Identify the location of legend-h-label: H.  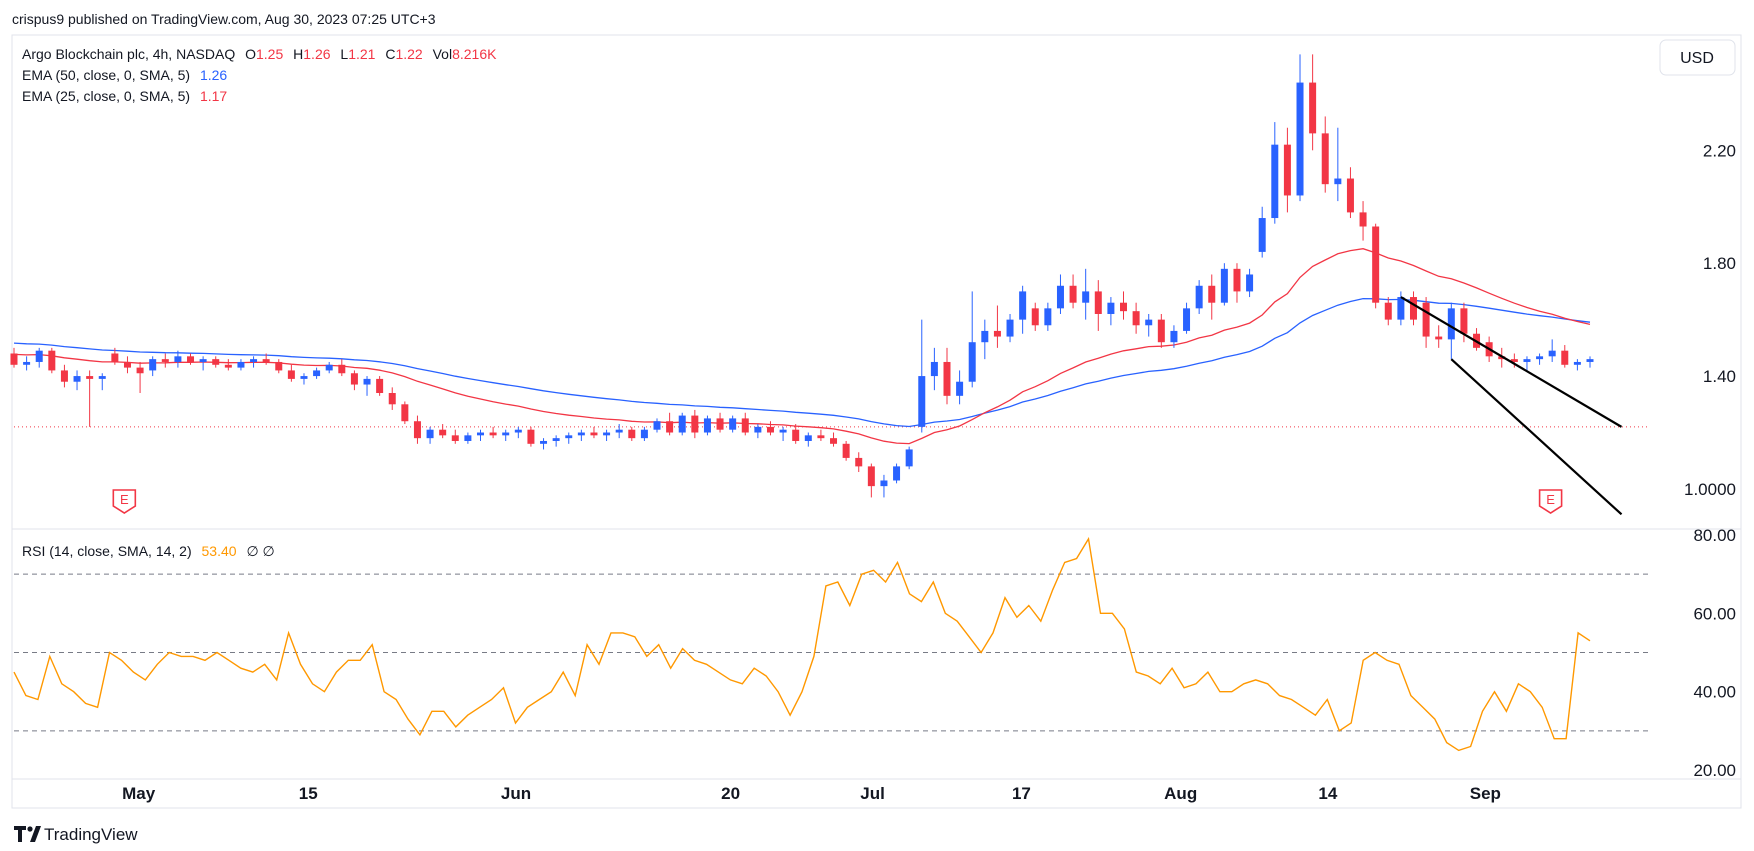
(298, 54).